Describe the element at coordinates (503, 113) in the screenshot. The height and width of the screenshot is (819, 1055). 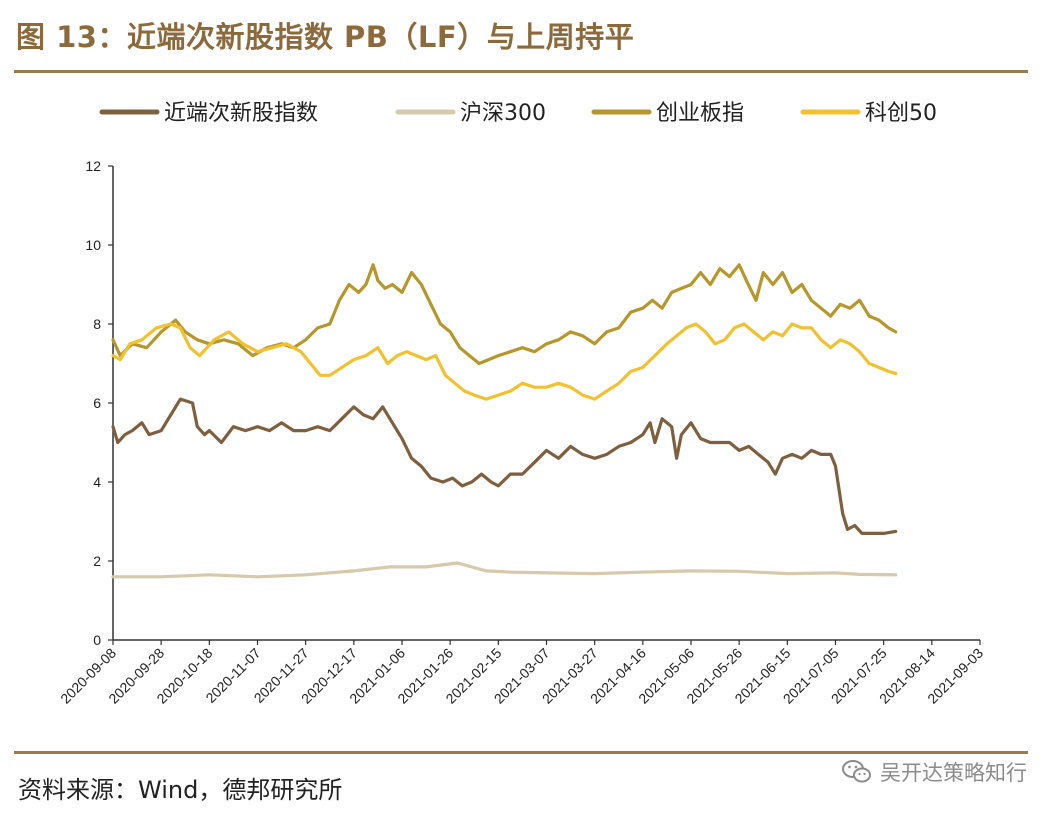
I see `legend-label: 沪深300` at that location.